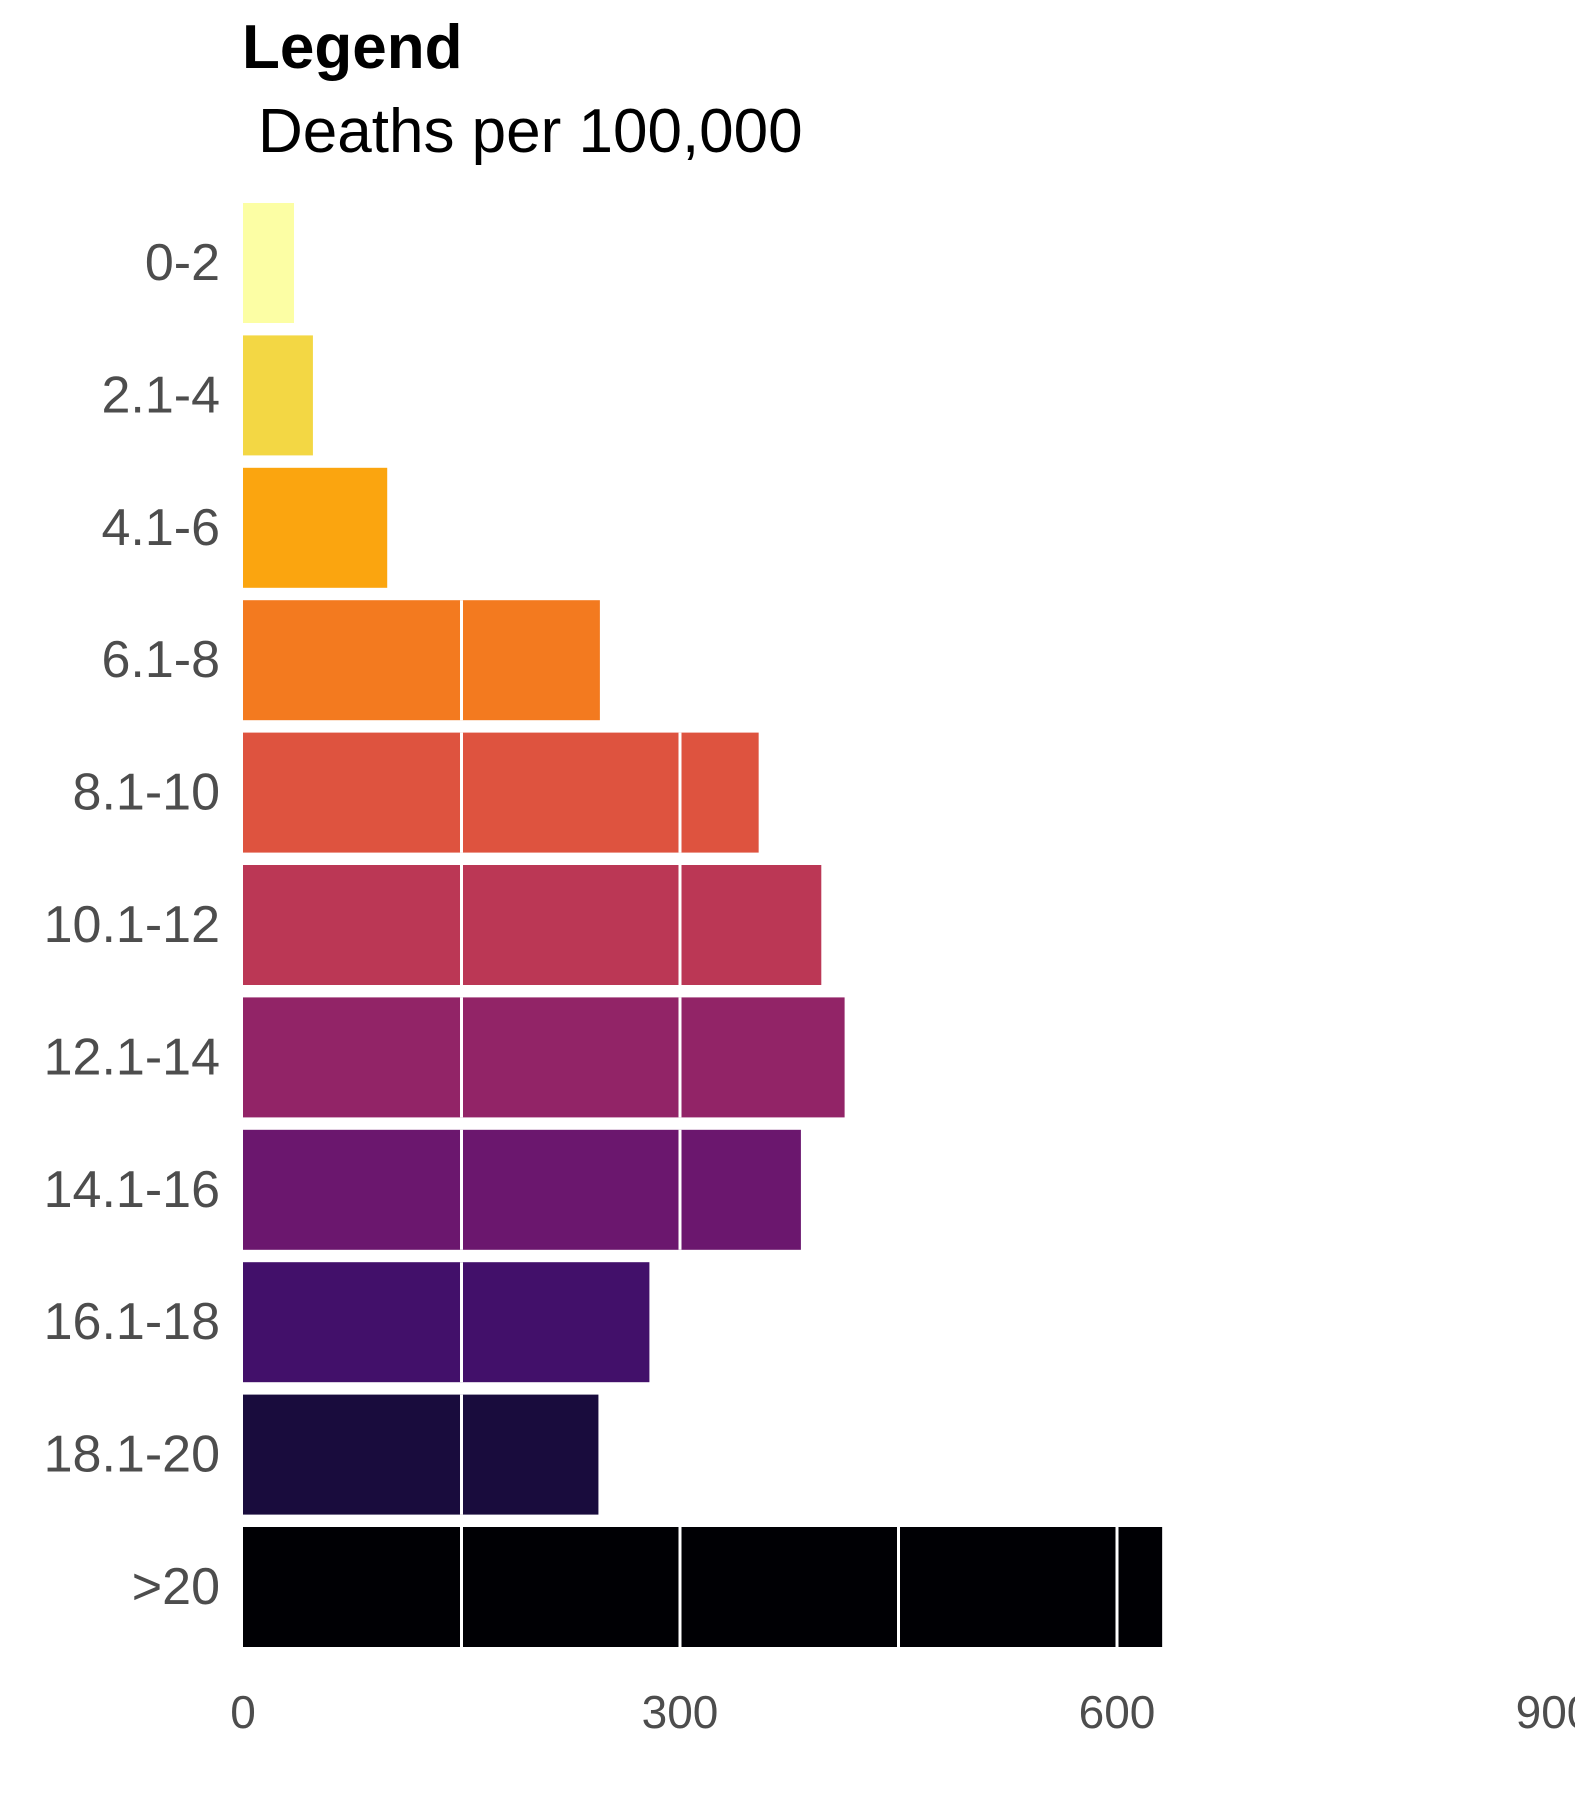 Image resolution: width=1575 pixels, height=1800 pixels. Describe the element at coordinates (160, 395) in the screenshot. I see `y-tick-label: 2.1-4` at that location.